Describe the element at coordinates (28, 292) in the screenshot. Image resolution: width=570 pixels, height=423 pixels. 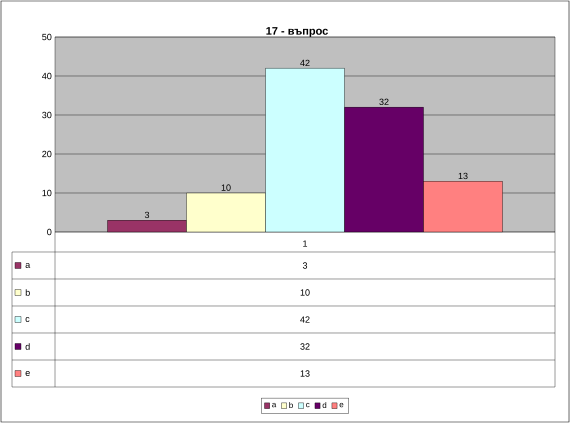
I see `legend-label: b` at that location.